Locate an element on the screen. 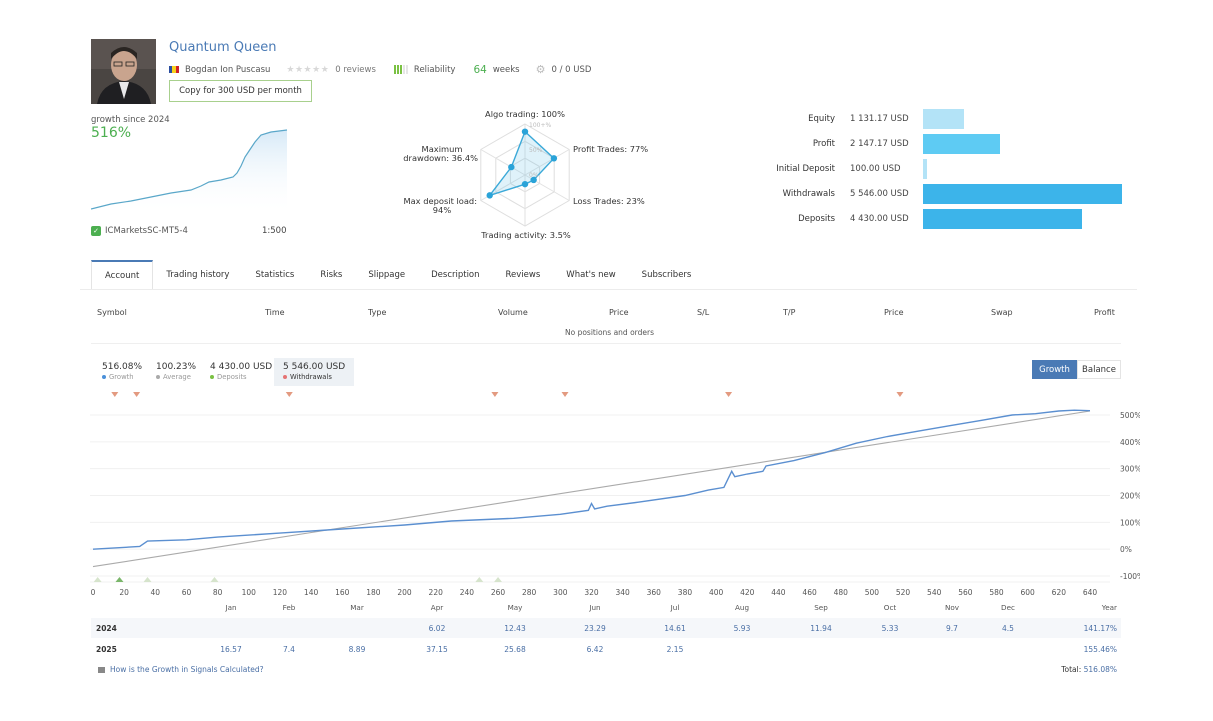 This screenshot has height=721, width=1213. legend-growth: 516.08% Growth is located at coordinates (122, 372).